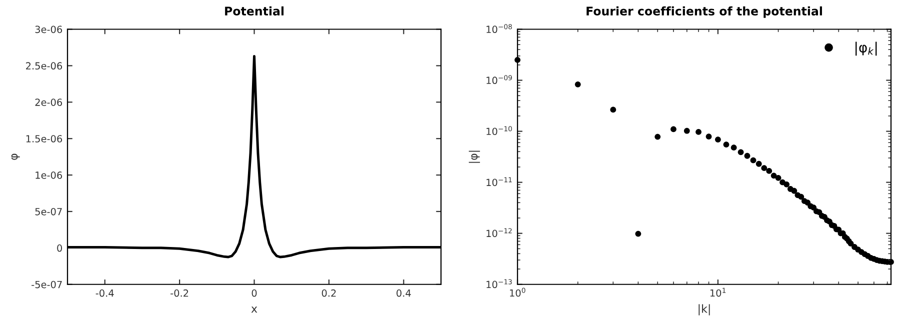  Describe the element at coordinates (718, 292) in the screenshot. I see `x-tick-label: 10$^{1}$` at that location.